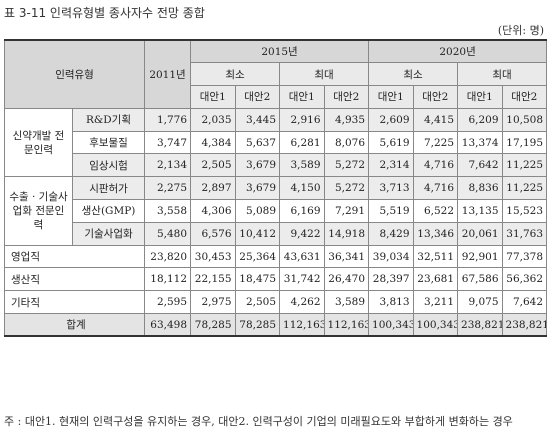 The height and width of the screenshot is (435, 550). I want to click on value-cell: 5,480, so click(168, 233).